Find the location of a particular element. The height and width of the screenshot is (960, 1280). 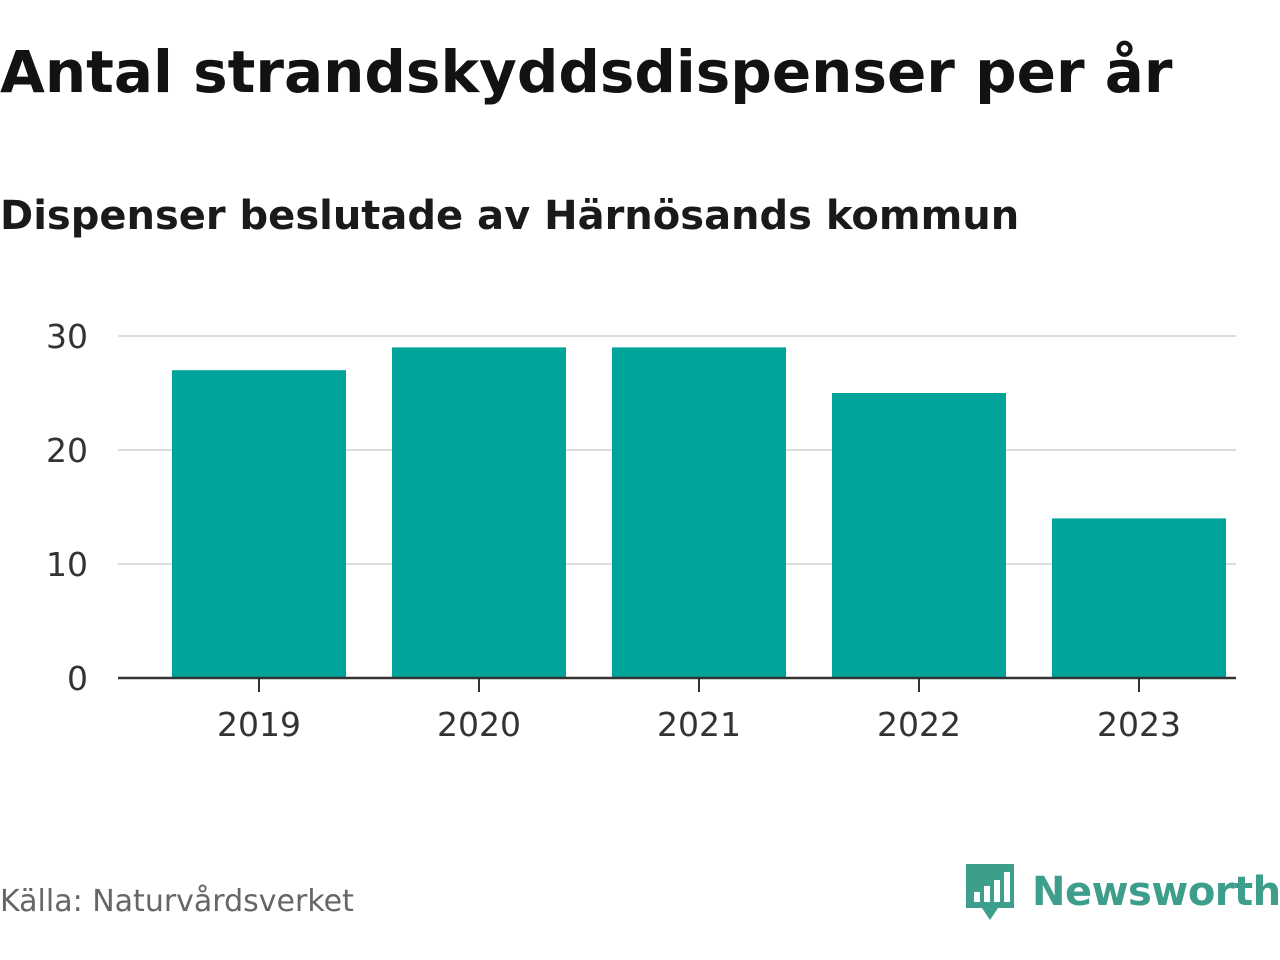

brand-logo: Newsworthy is located at coordinates (1122, 892).